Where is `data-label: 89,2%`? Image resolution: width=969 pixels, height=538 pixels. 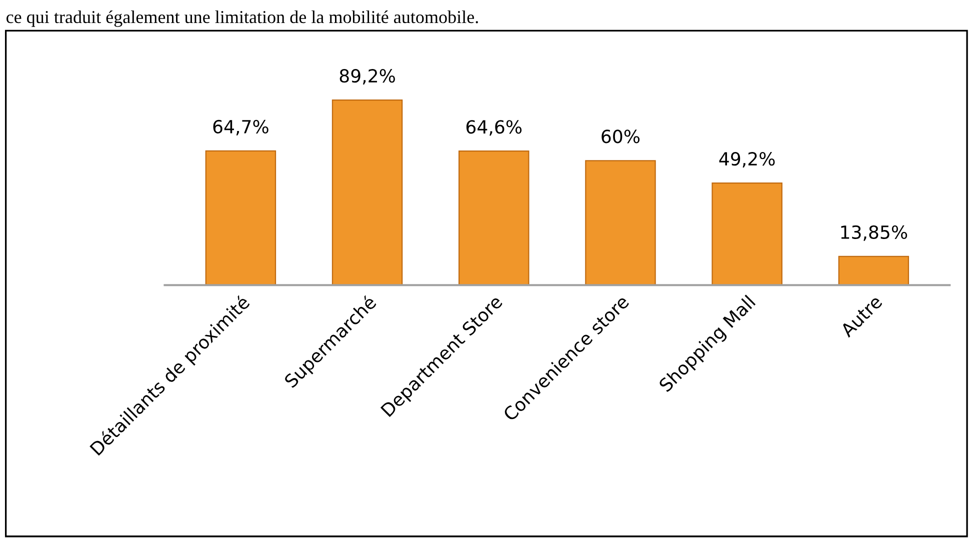 data-label: 89,2% is located at coordinates (367, 77).